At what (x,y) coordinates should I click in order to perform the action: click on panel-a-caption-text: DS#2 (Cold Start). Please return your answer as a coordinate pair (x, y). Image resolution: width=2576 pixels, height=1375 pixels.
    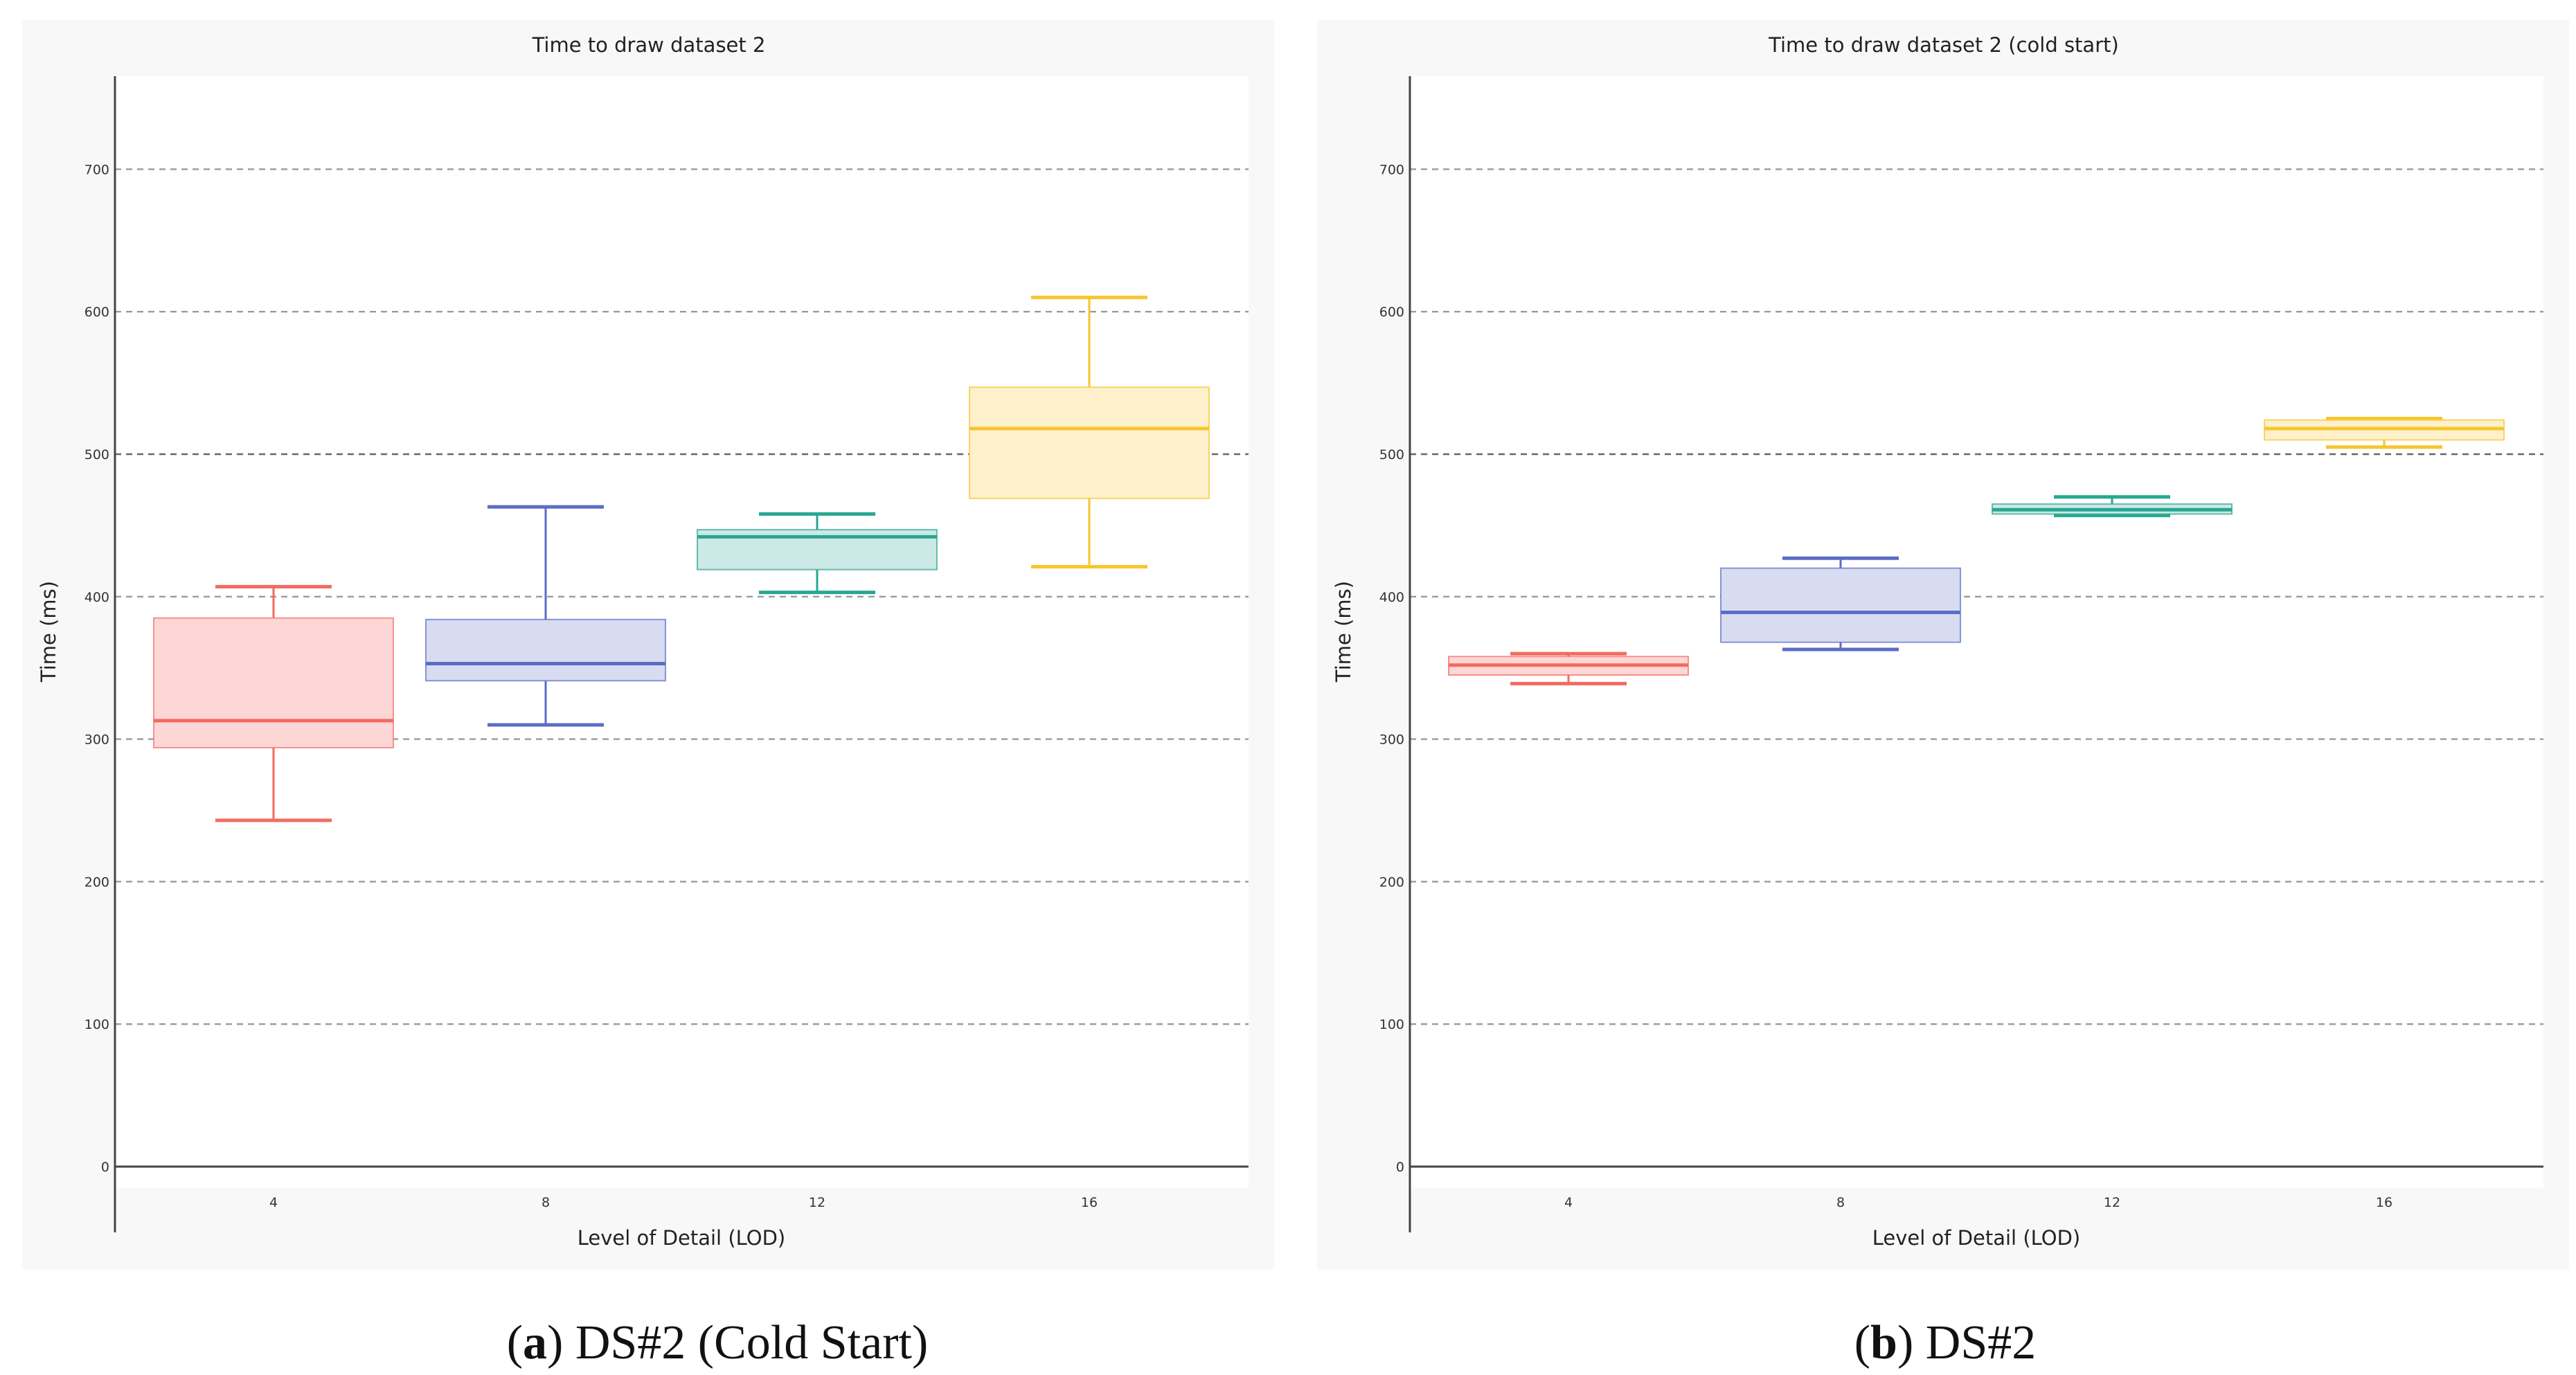
    Looking at the image, I should click on (751, 1342).